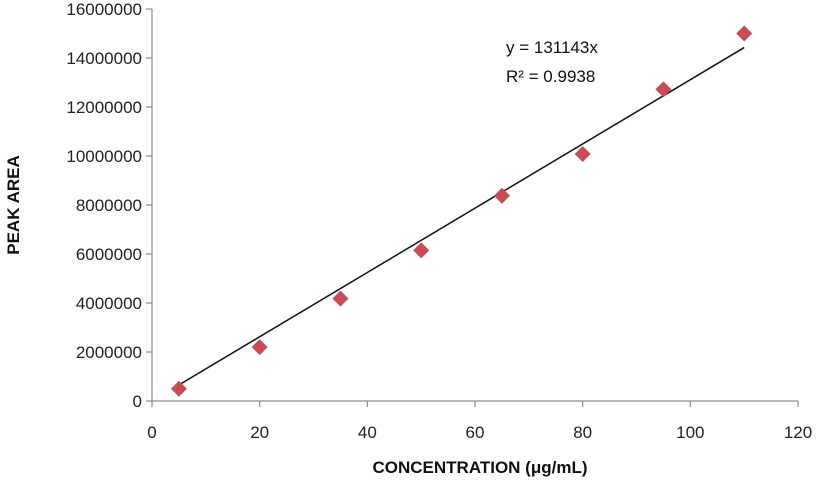 The height and width of the screenshot is (483, 825). Describe the element at coordinates (109, 254) in the screenshot. I see `y-tick-label: 6000000` at that location.